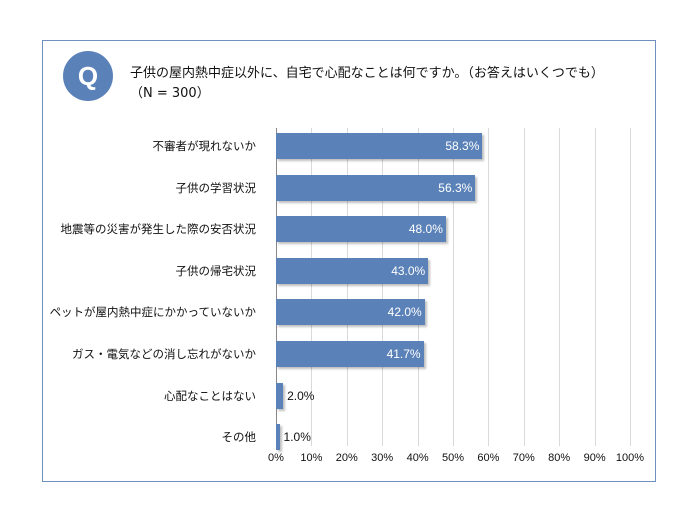 The image size is (700, 525). What do you see at coordinates (297, 437) in the screenshot?
I see `value-label: 1.0%` at bounding box center [297, 437].